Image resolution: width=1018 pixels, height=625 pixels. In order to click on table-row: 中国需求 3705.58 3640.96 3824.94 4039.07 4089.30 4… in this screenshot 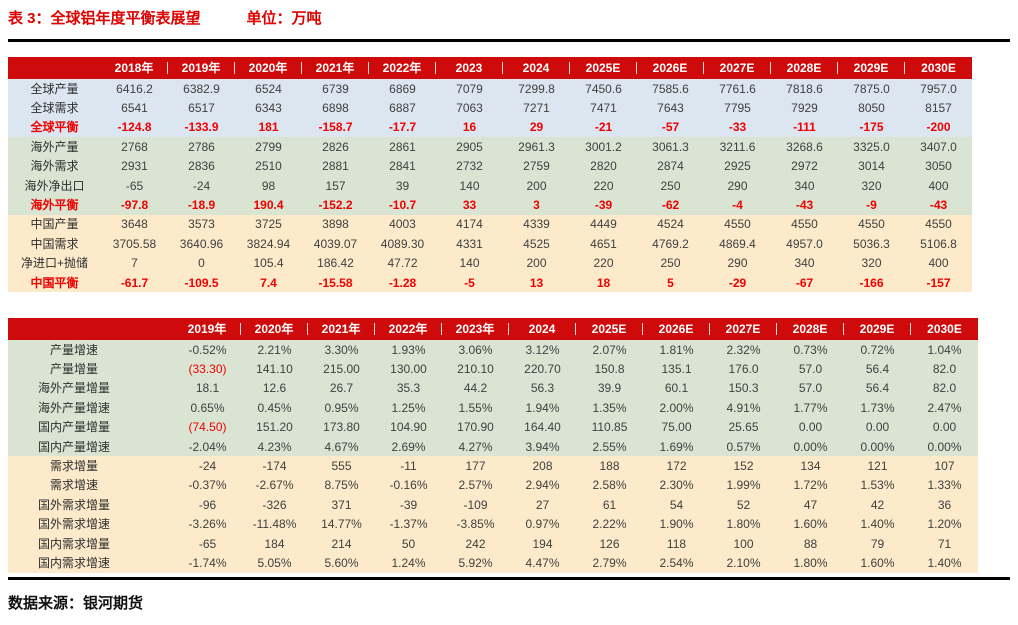, I will do `click(490, 244)`.